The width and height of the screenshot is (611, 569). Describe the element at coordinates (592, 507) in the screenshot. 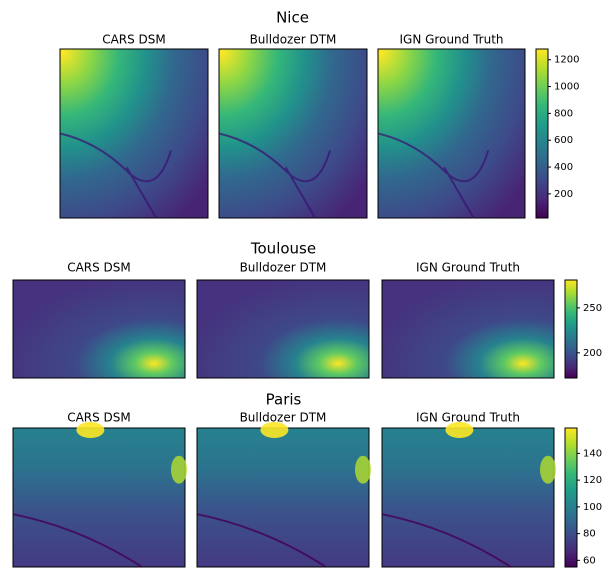

I see `colorbar-tick-label: 100` at that location.